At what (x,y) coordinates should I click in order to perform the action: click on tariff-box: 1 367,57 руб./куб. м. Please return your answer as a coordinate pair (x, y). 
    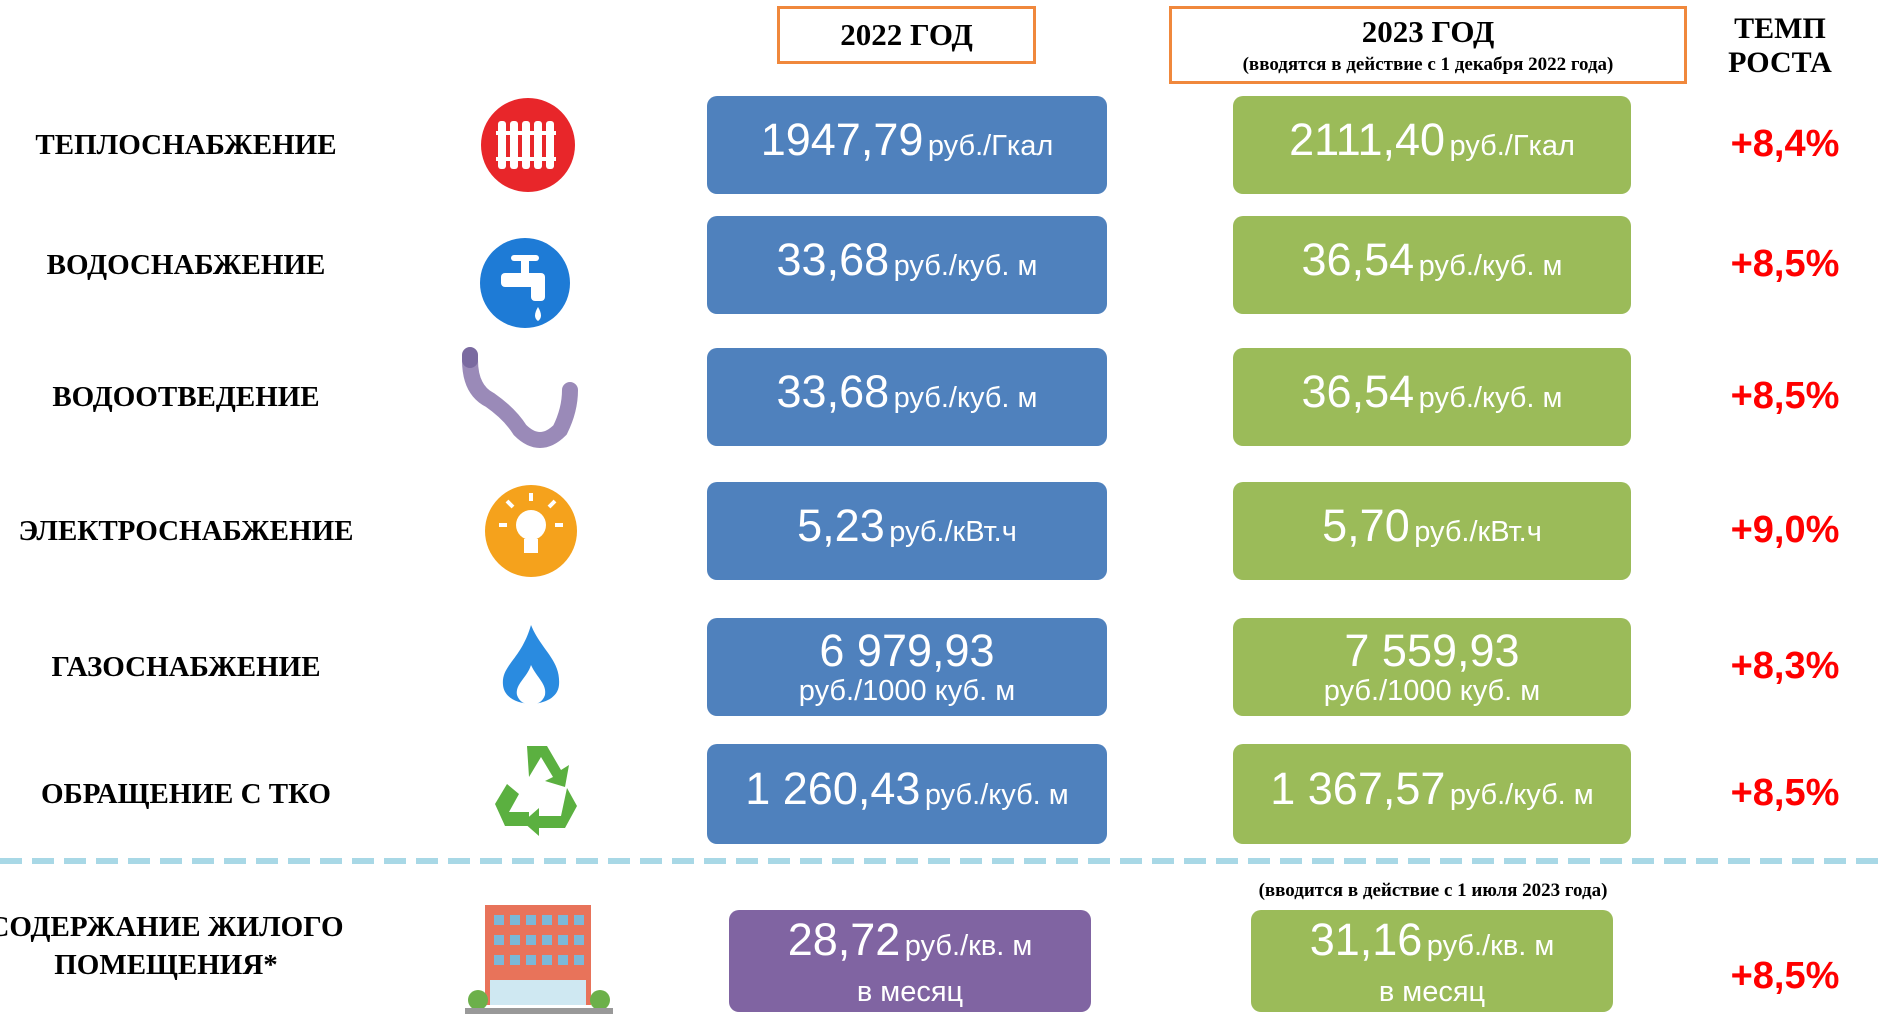
    Looking at the image, I should click on (1432, 794).